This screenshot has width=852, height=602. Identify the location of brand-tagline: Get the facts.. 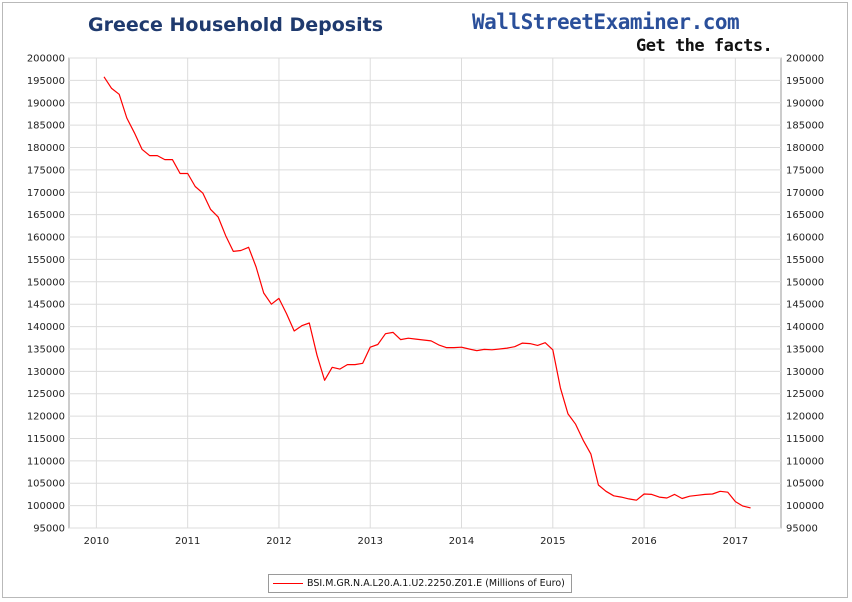
(704, 46).